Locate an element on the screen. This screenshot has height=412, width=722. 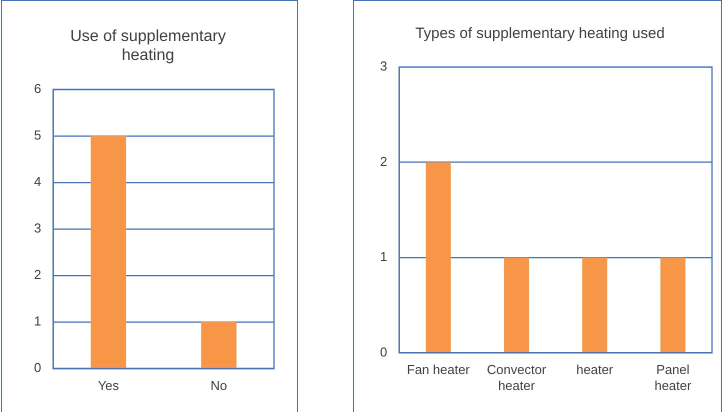
x-tick-label: Convector heater is located at coordinates (516, 377).